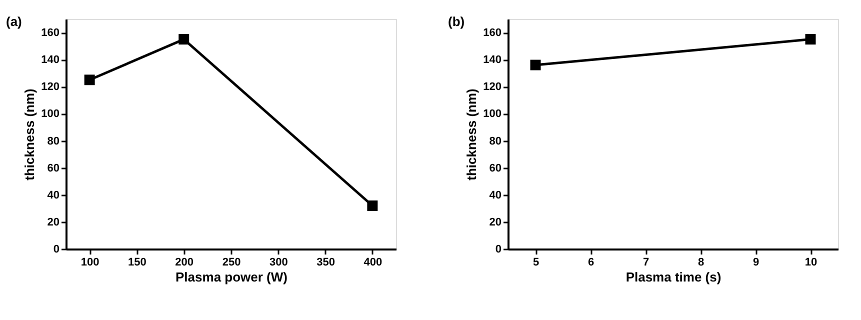 The height and width of the screenshot is (320, 861). I want to click on x-tick-label: 7, so click(646, 262).